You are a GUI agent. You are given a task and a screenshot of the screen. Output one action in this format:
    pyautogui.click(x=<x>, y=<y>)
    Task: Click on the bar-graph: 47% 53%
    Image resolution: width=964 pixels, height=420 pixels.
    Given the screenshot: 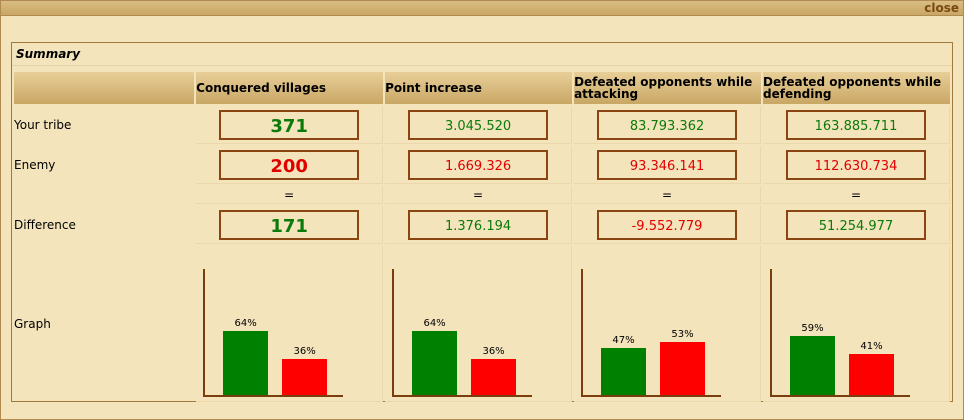 What is the action you would take?
    pyautogui.click(x=667, y=324)
    